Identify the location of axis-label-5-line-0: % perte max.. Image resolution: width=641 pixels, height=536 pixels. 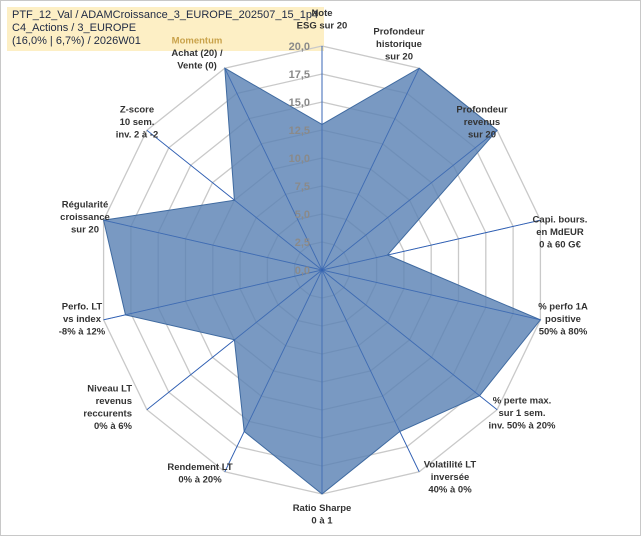
(522, 401).